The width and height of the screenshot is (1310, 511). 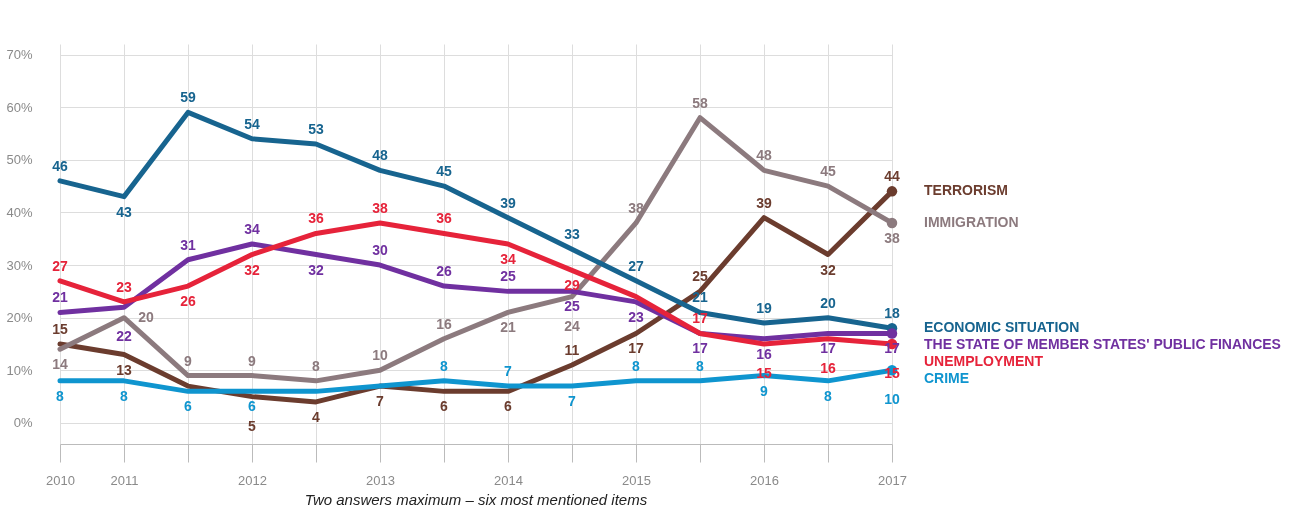 What do you see at coordinates (764, 307) in the screenshot?
I see `data-label: 19` at bounding box center [764, 307].